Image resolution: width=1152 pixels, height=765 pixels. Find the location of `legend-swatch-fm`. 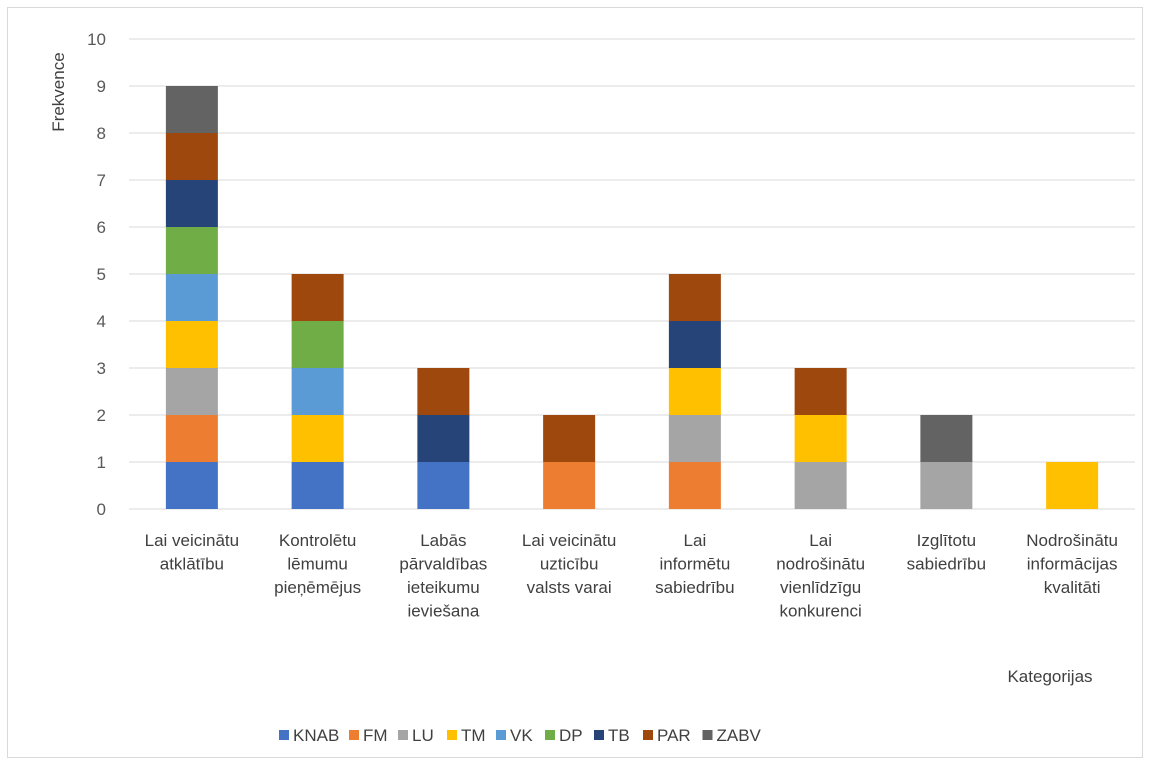

legend-swatch-fm is located at coordinates (354, 735).